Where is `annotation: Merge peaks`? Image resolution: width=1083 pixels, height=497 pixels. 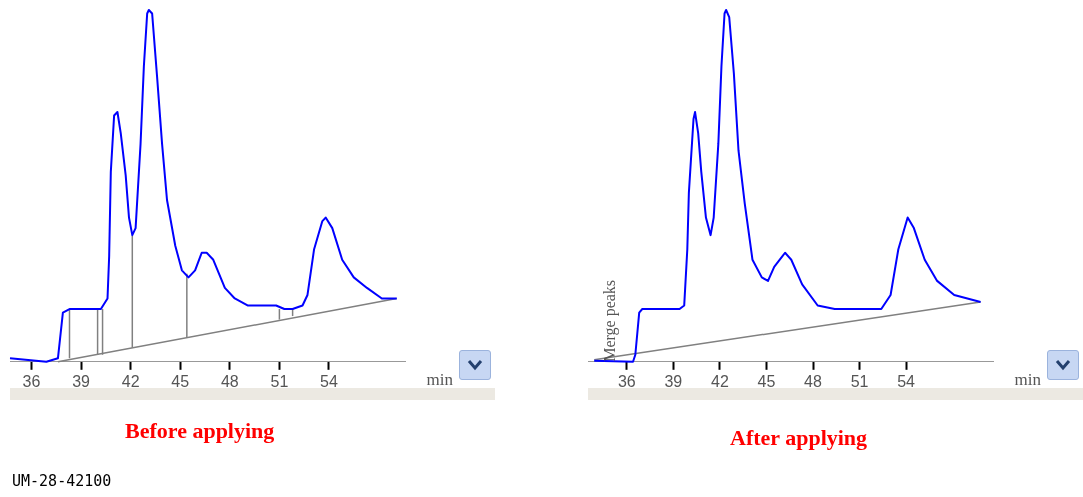
annotation: Merge peaks is located at coordinates (610, 320).